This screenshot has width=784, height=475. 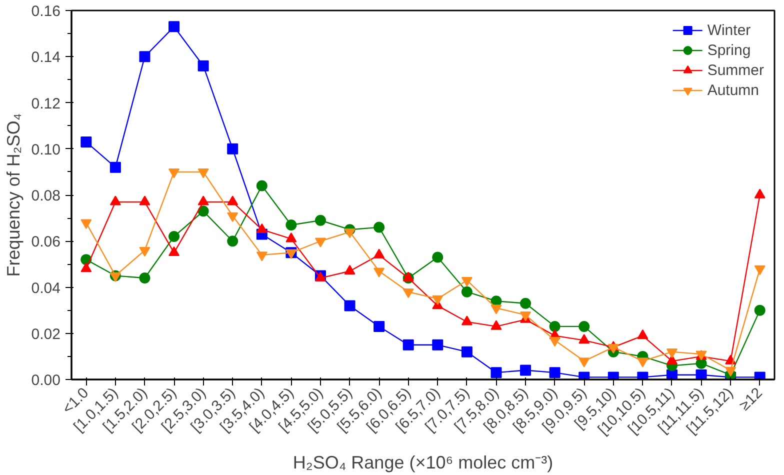 What do you see at coordinates (46, 57) in the screenshot?
I see `y-tick-label: 0.14` at bounding box center [46, 57].